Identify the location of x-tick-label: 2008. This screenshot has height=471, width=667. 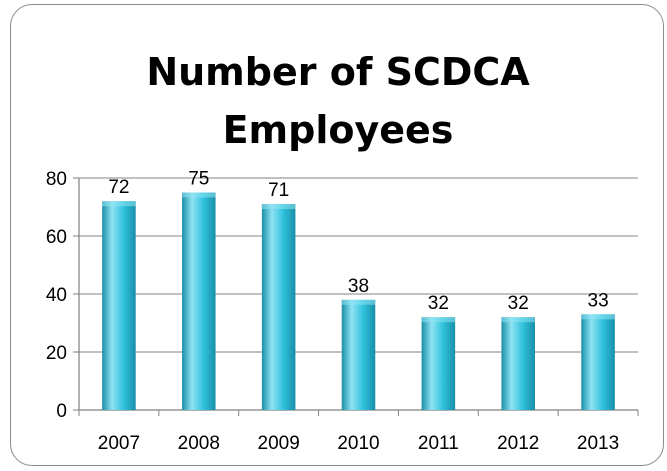
(199, 443).